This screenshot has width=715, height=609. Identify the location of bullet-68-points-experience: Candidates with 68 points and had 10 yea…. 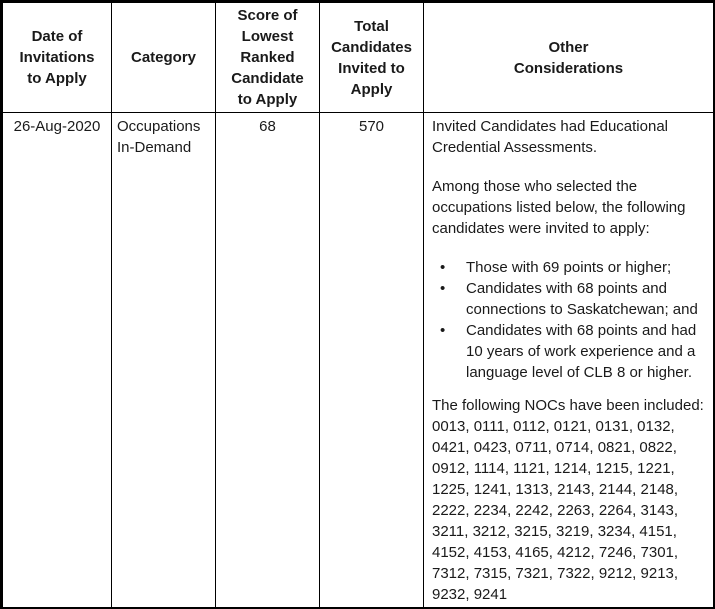
(569, 351).